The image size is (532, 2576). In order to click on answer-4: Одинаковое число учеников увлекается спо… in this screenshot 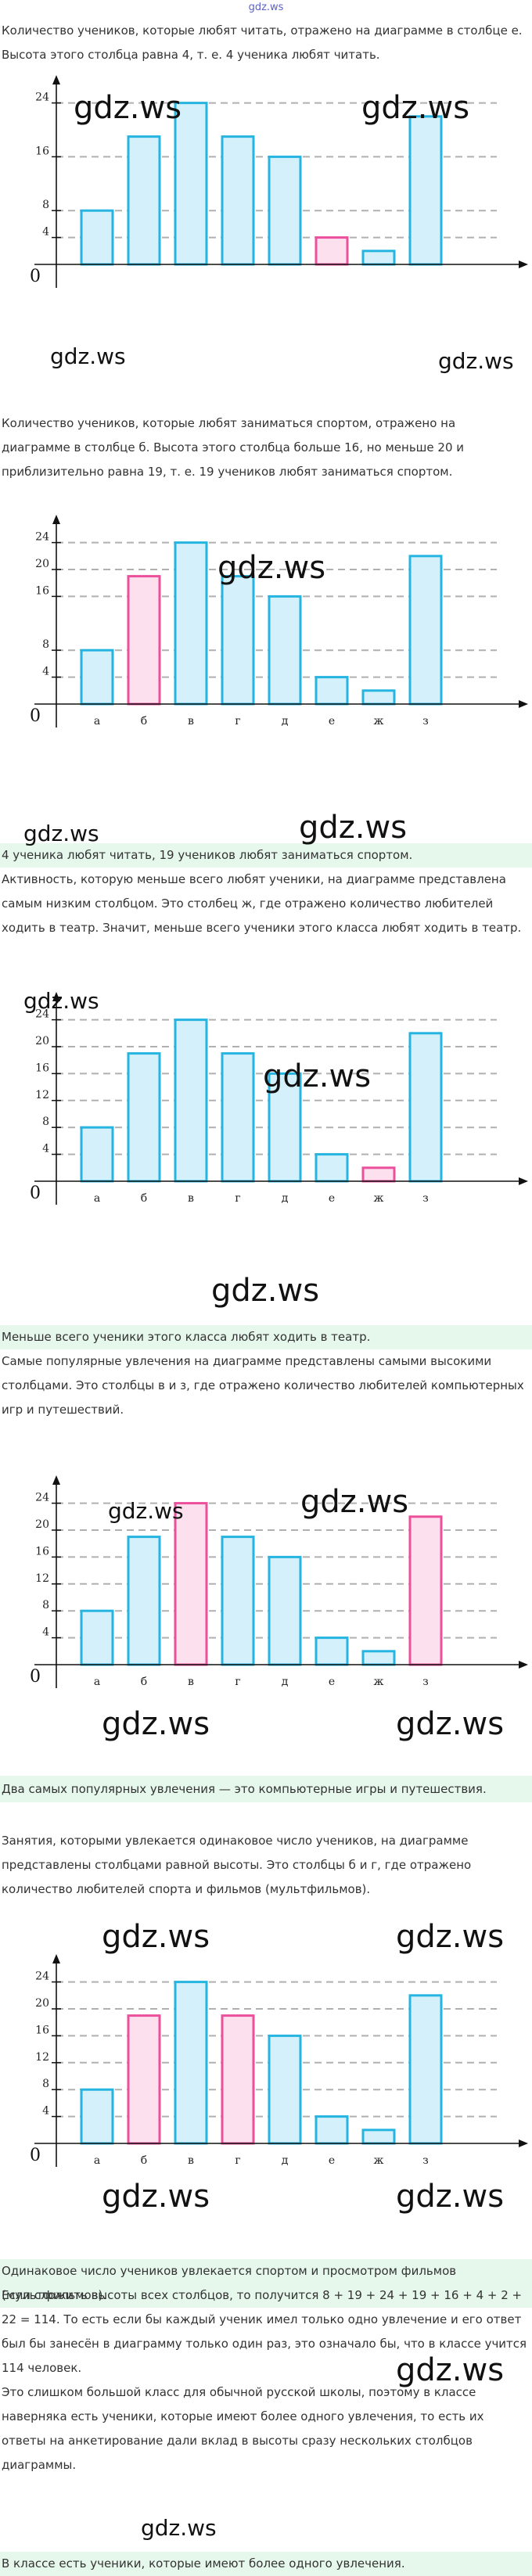, I will do `click(266, 2284)`.